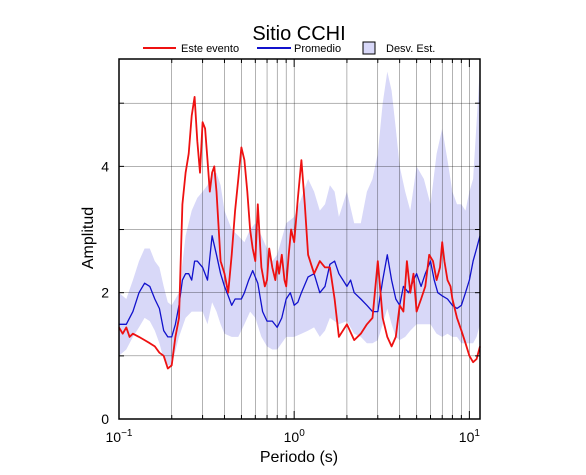  What do you see at coordinates (105, 419) in the screenshot?
I see `y-tick-label: 0` at bounding box center [105, 419].